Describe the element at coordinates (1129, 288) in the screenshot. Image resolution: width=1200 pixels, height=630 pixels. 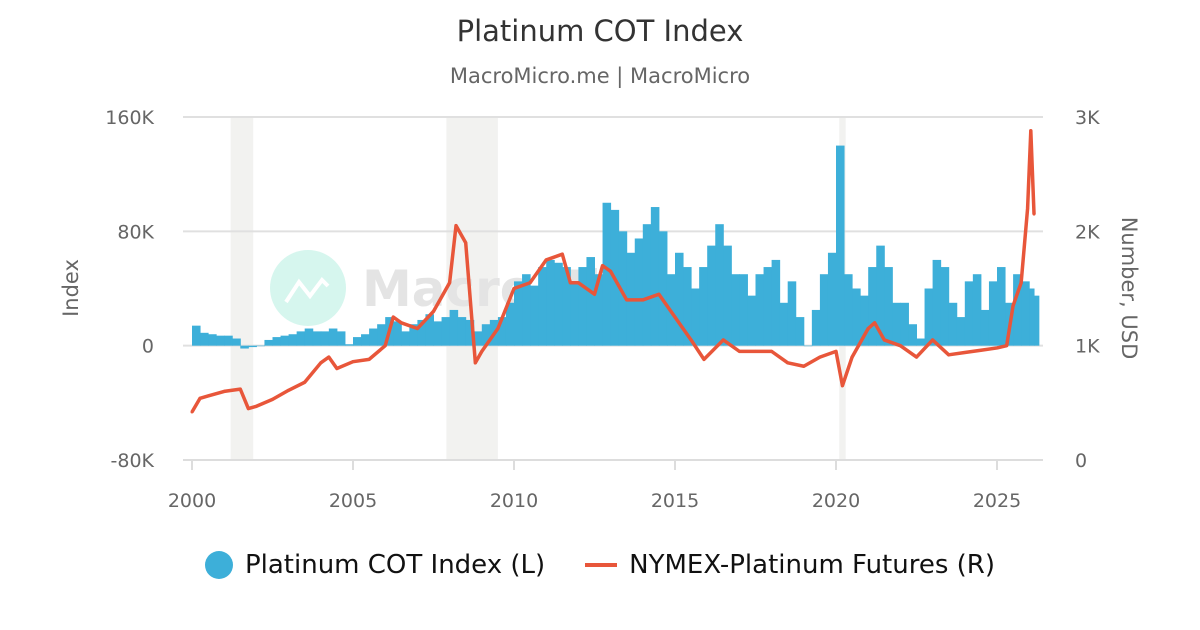
I see `y-right-label: Number, USD` at that location.